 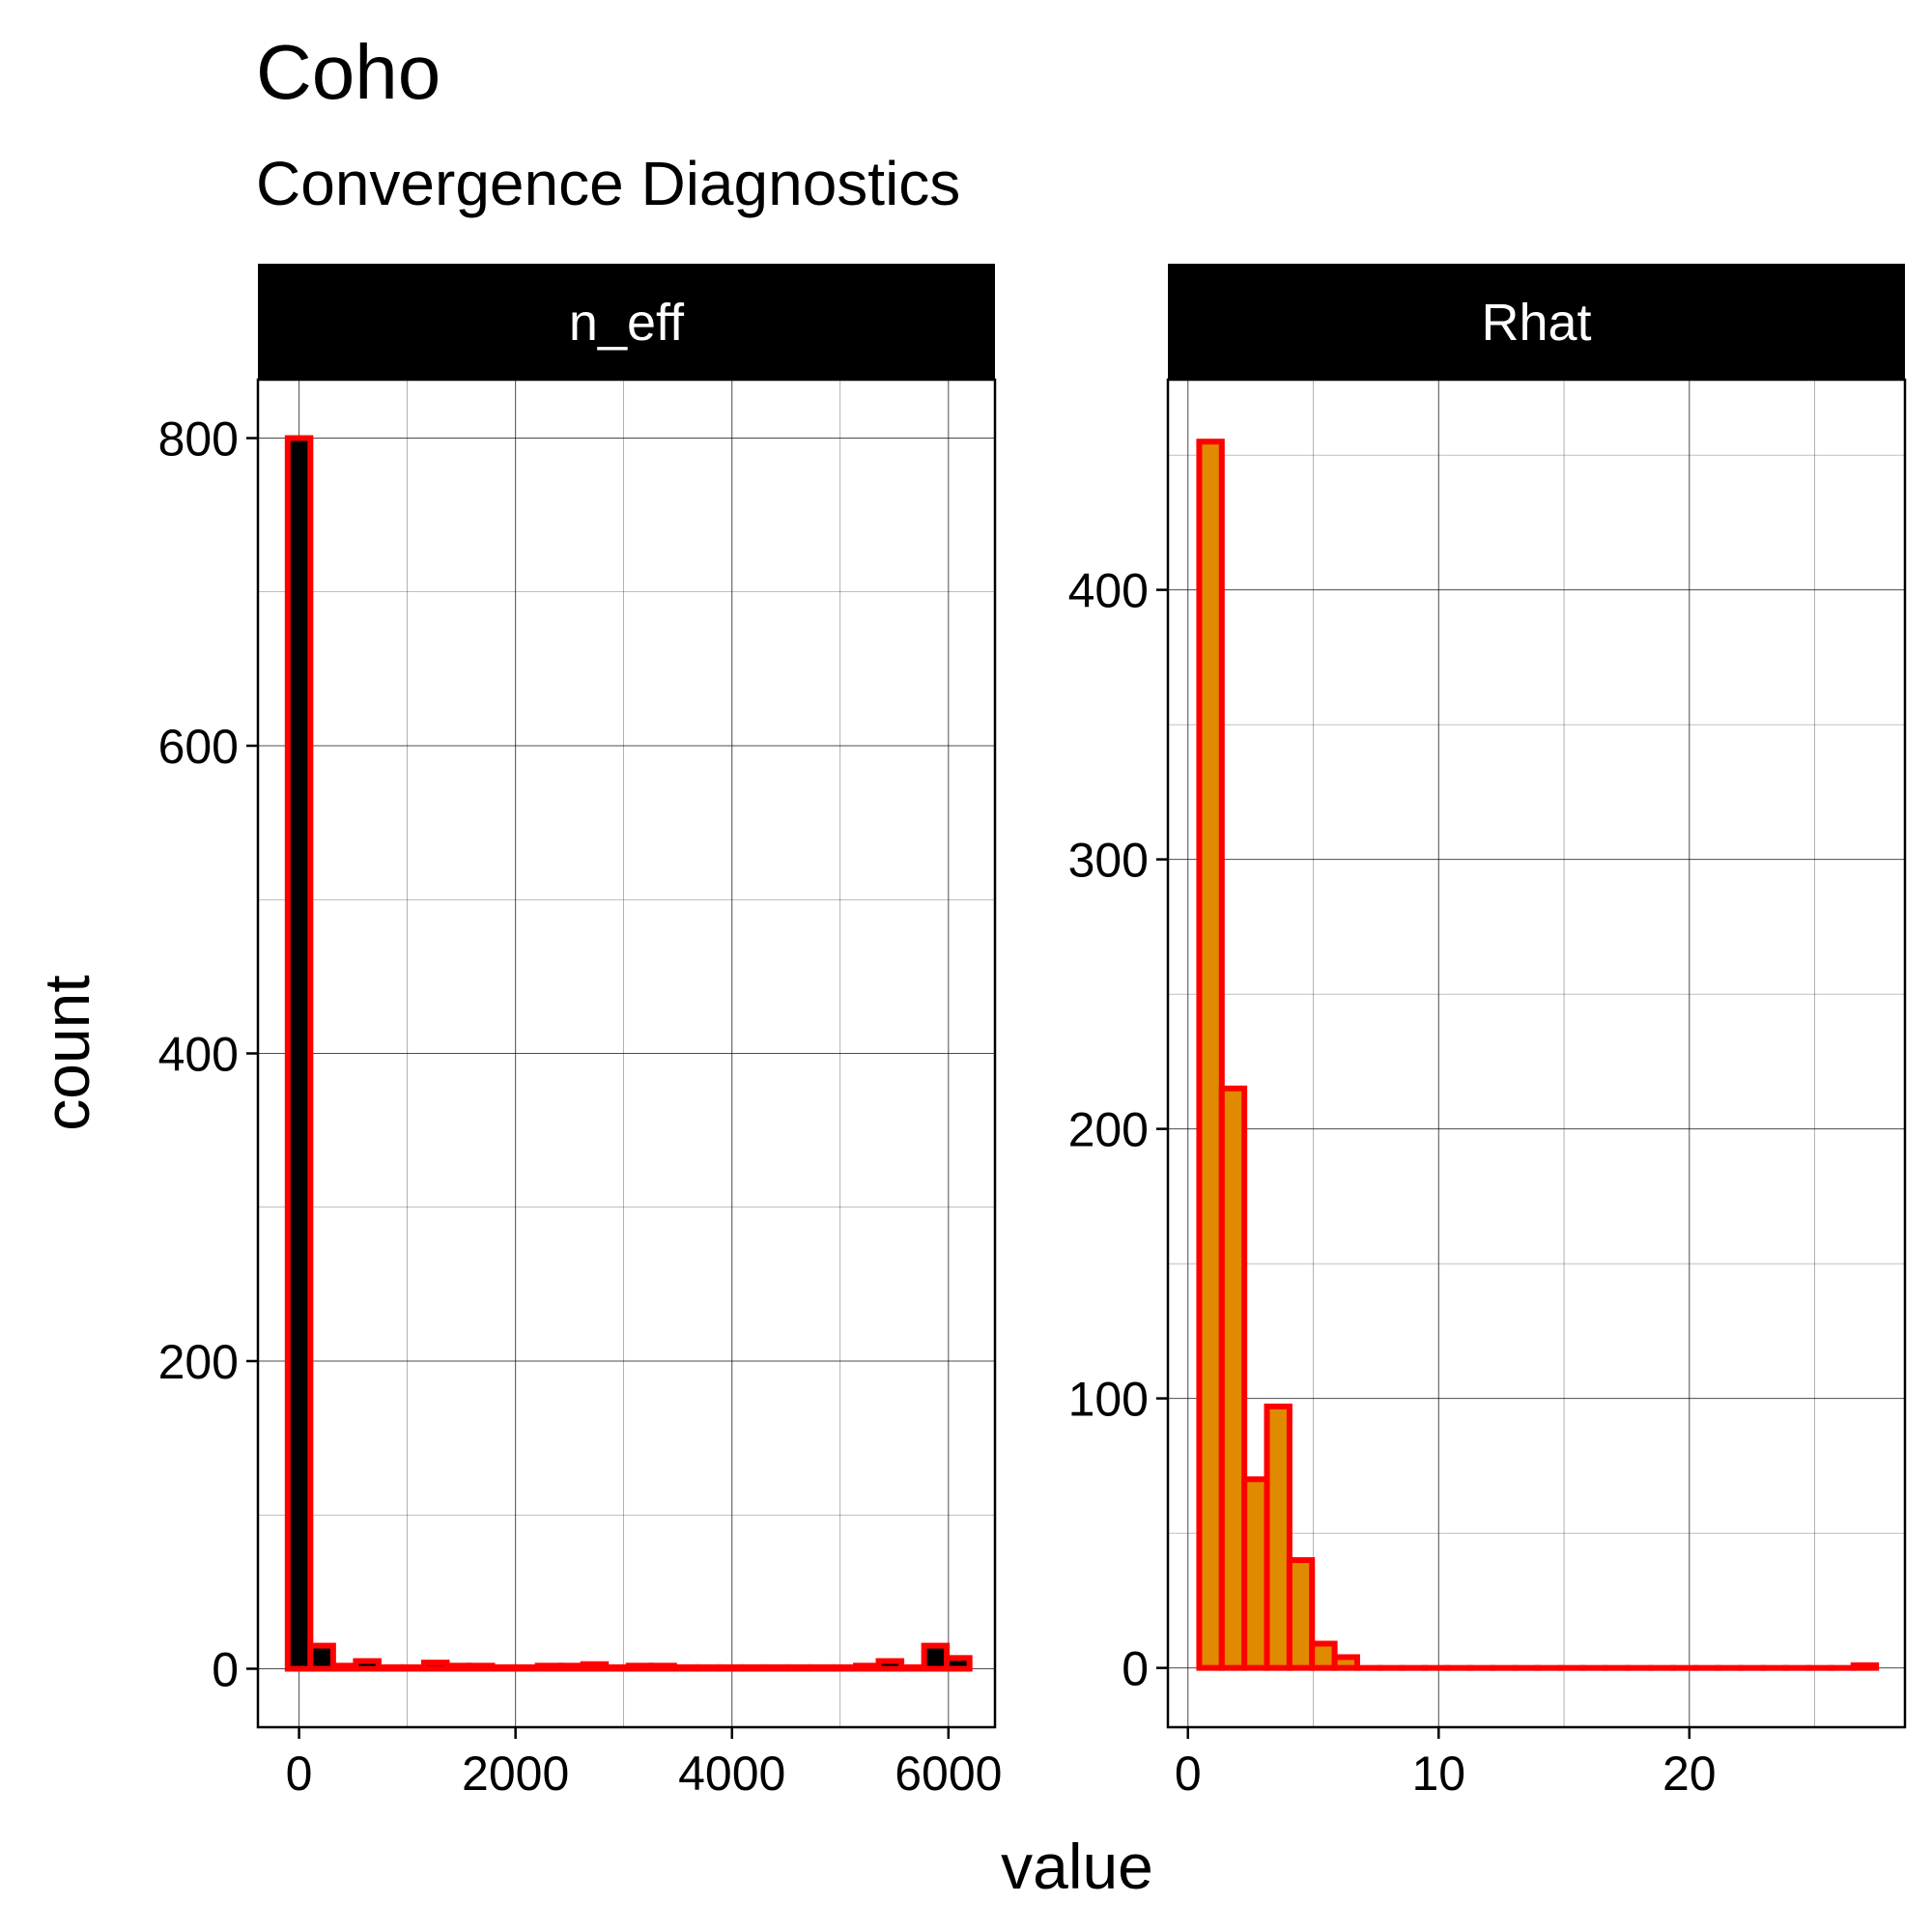 I want to click on chart-subtitle: Convergence Diagnostics, so click(x=608, y=183).